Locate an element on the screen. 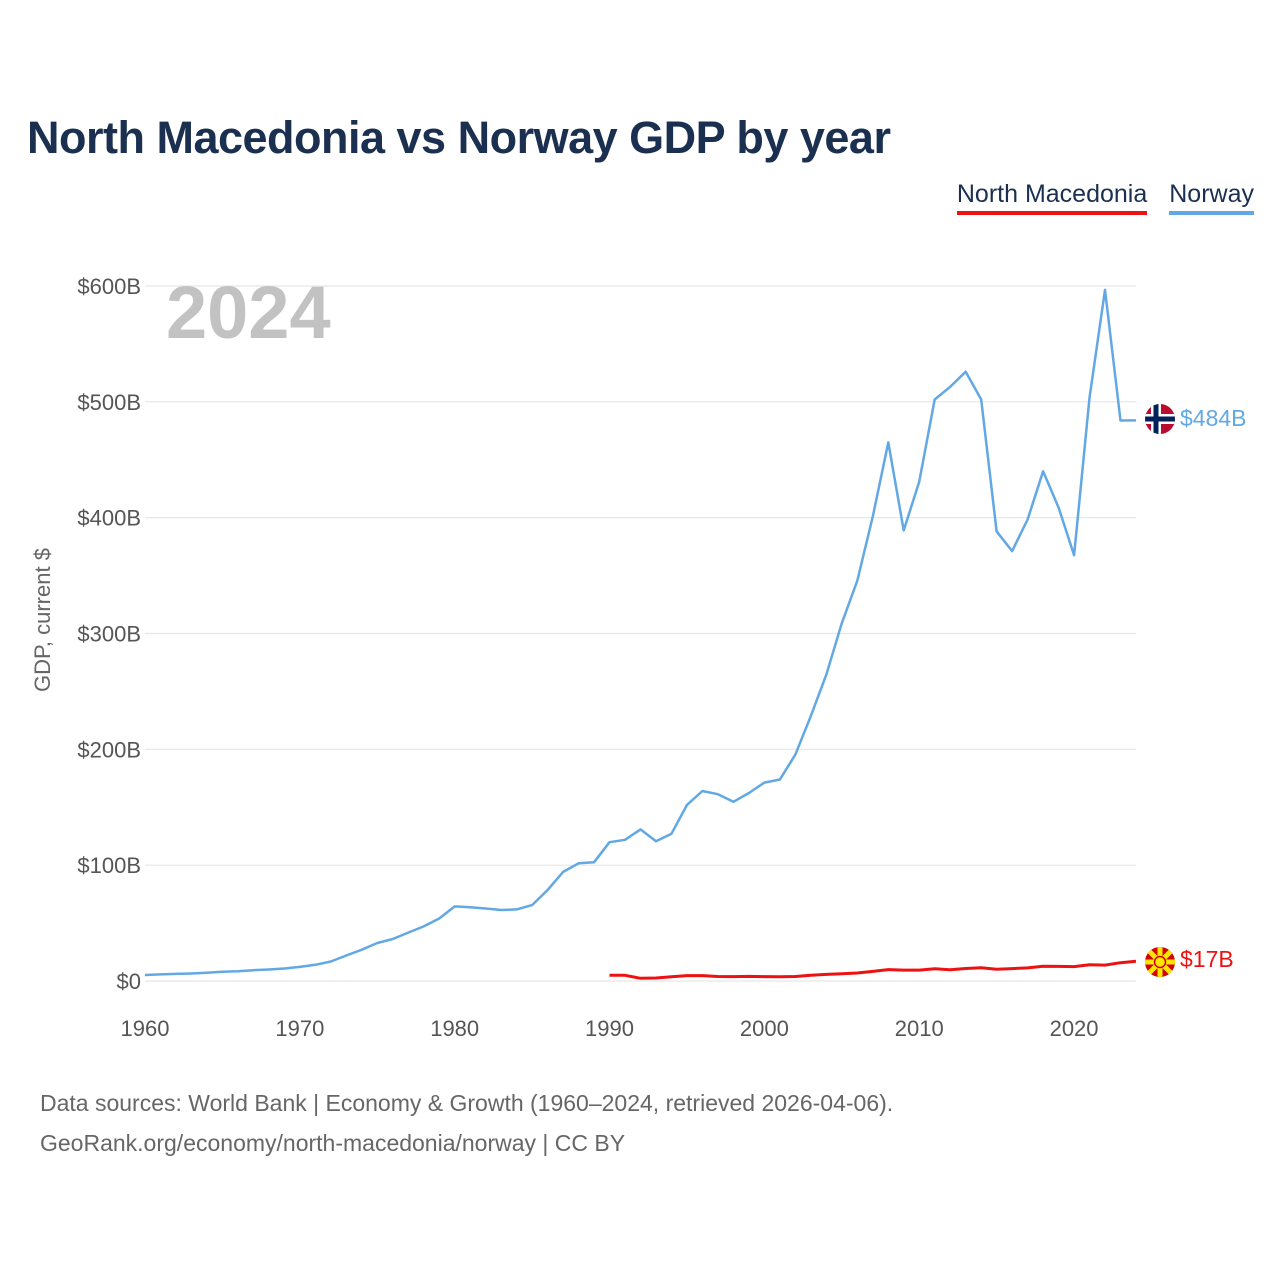  y-tick-label: $600B is located at coordinates (109, 286).